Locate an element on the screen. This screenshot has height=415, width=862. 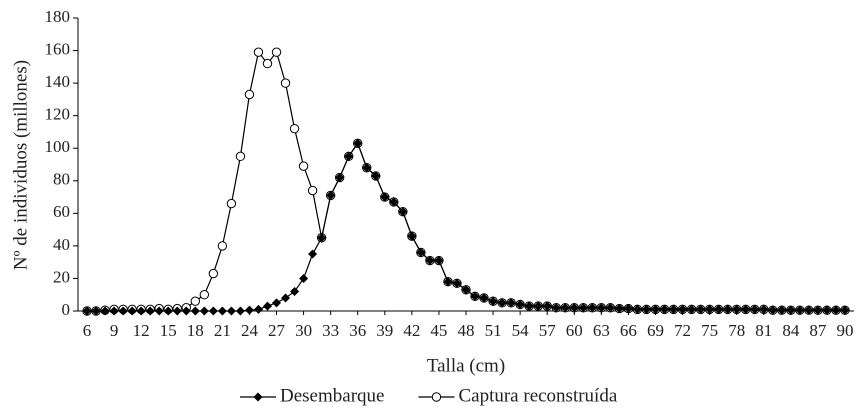
y-tick-label: 80 is located at coordinates (61, 179).